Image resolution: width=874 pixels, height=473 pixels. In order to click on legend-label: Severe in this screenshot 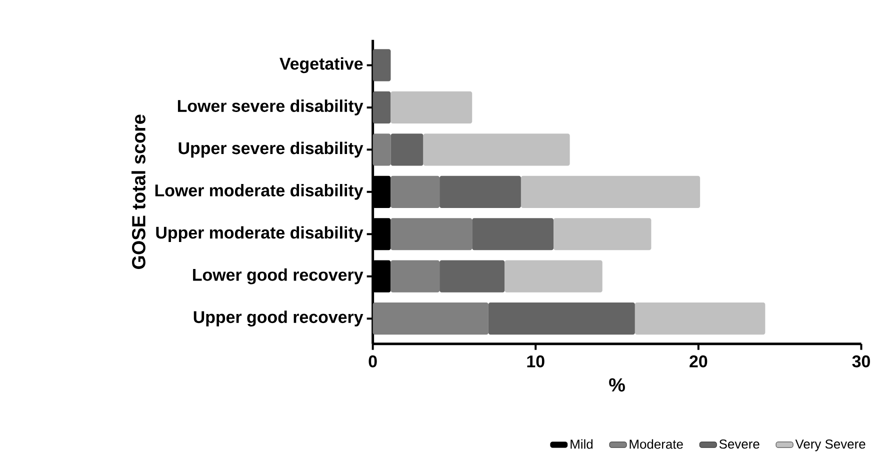, I will do `click(739, 443)`.